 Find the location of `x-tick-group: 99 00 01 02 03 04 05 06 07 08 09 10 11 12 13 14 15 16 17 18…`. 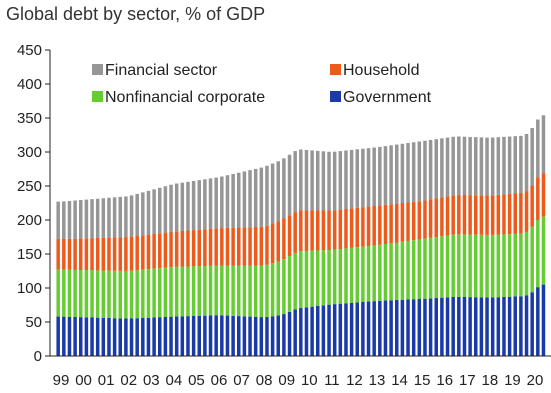

x-tick-group: 99 00 01 02 03 04 05 06 07 08 09 10 11 12 13 14 15 16 17 18… is located at coordinates (298, 380).